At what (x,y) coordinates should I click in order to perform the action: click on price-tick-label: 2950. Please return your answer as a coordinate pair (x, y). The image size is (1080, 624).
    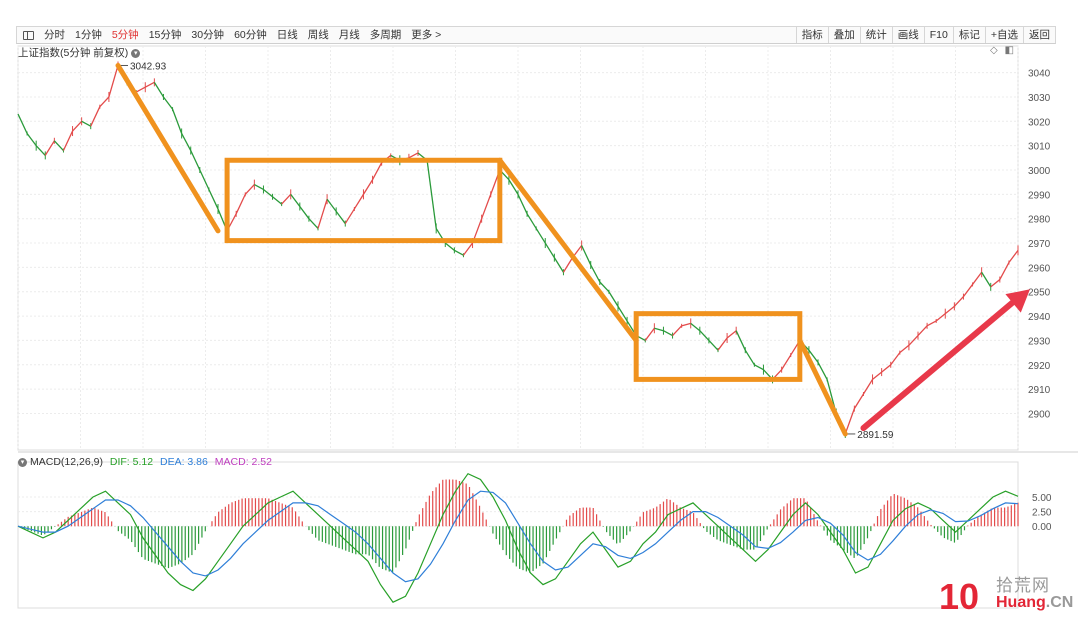
    Looking at the image, I should click on (1039, 293).